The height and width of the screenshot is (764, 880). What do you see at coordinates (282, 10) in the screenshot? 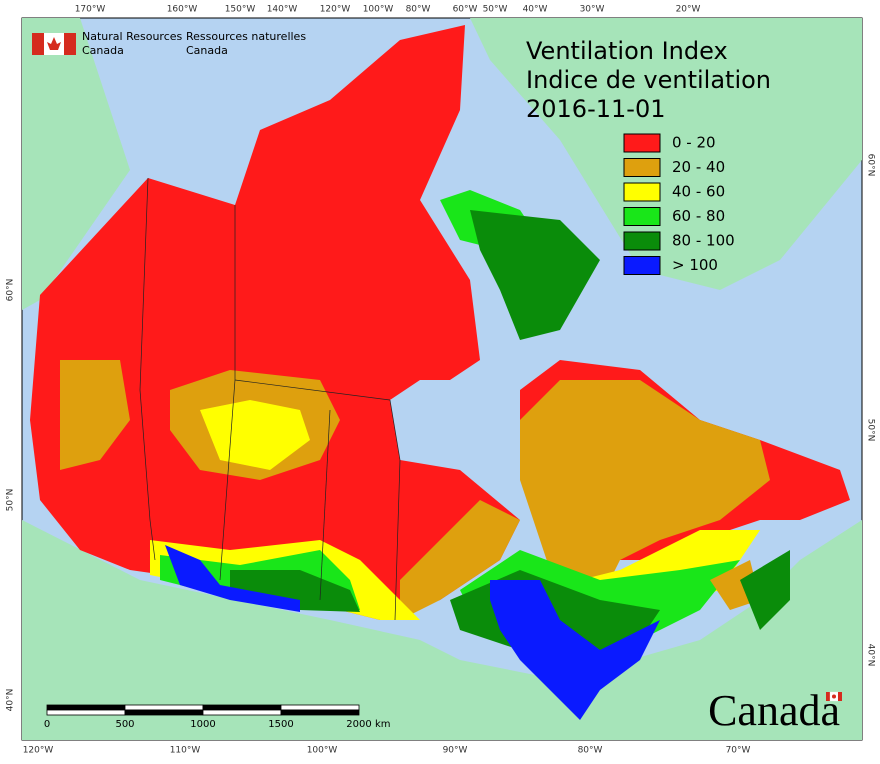
I see `longitude-label: 140°W` at bounding box center [282, 10].